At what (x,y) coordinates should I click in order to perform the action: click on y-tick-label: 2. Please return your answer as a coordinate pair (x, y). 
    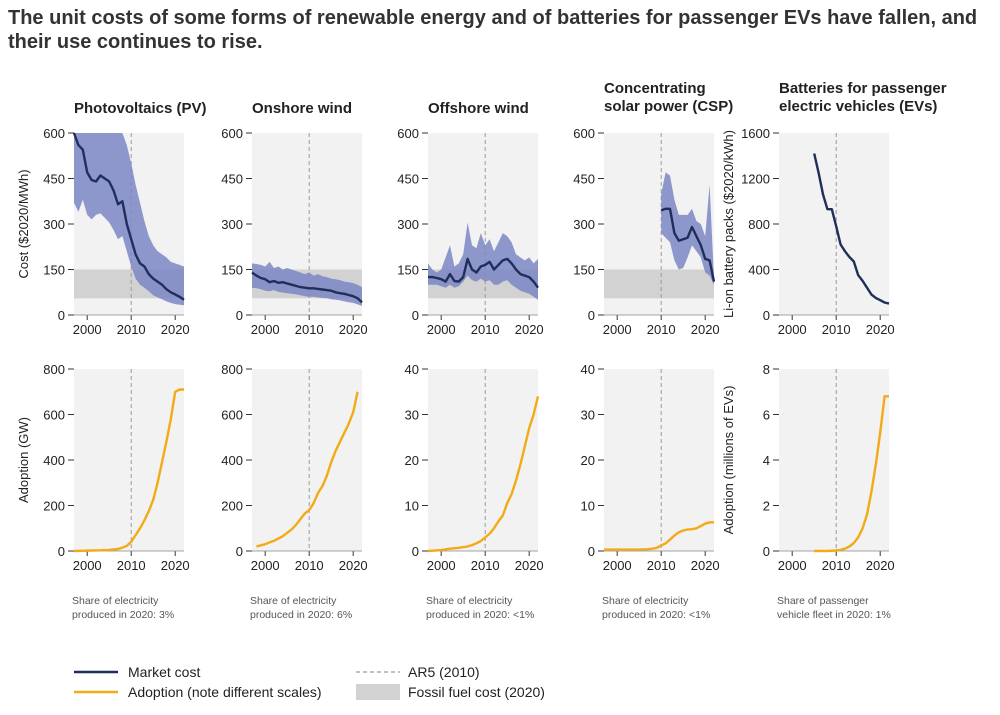
    Looking at the image, I should click on (766, 506).